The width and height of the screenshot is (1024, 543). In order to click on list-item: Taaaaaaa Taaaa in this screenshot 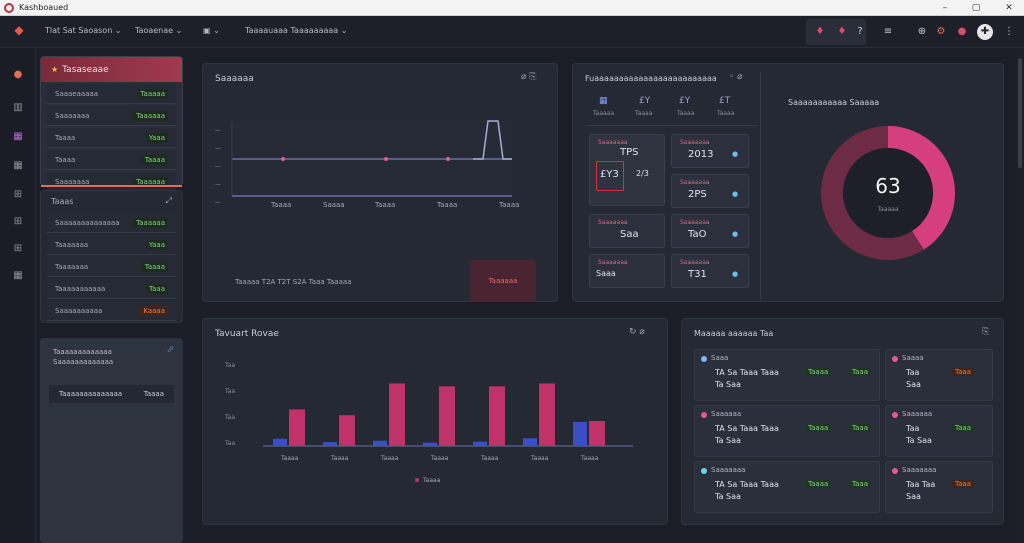, I will do `click(111, 267)`.